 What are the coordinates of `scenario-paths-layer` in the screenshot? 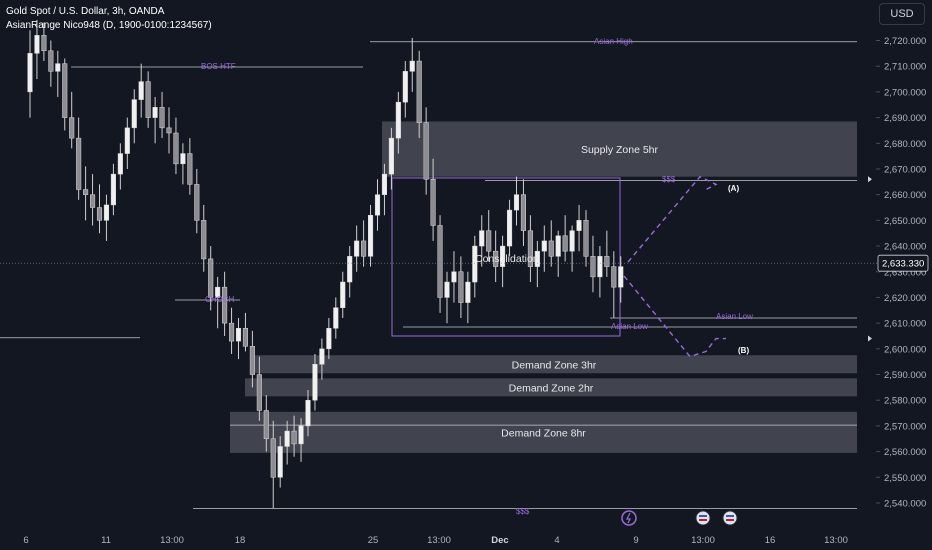 It's located at (674, 266).